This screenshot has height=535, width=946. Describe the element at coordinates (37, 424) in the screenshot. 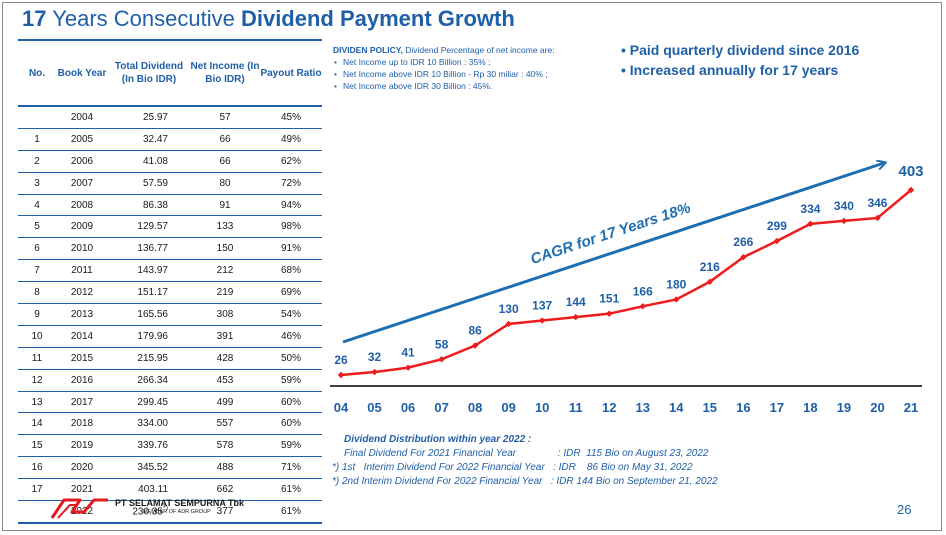

I see `cell-no: 14` at that location.